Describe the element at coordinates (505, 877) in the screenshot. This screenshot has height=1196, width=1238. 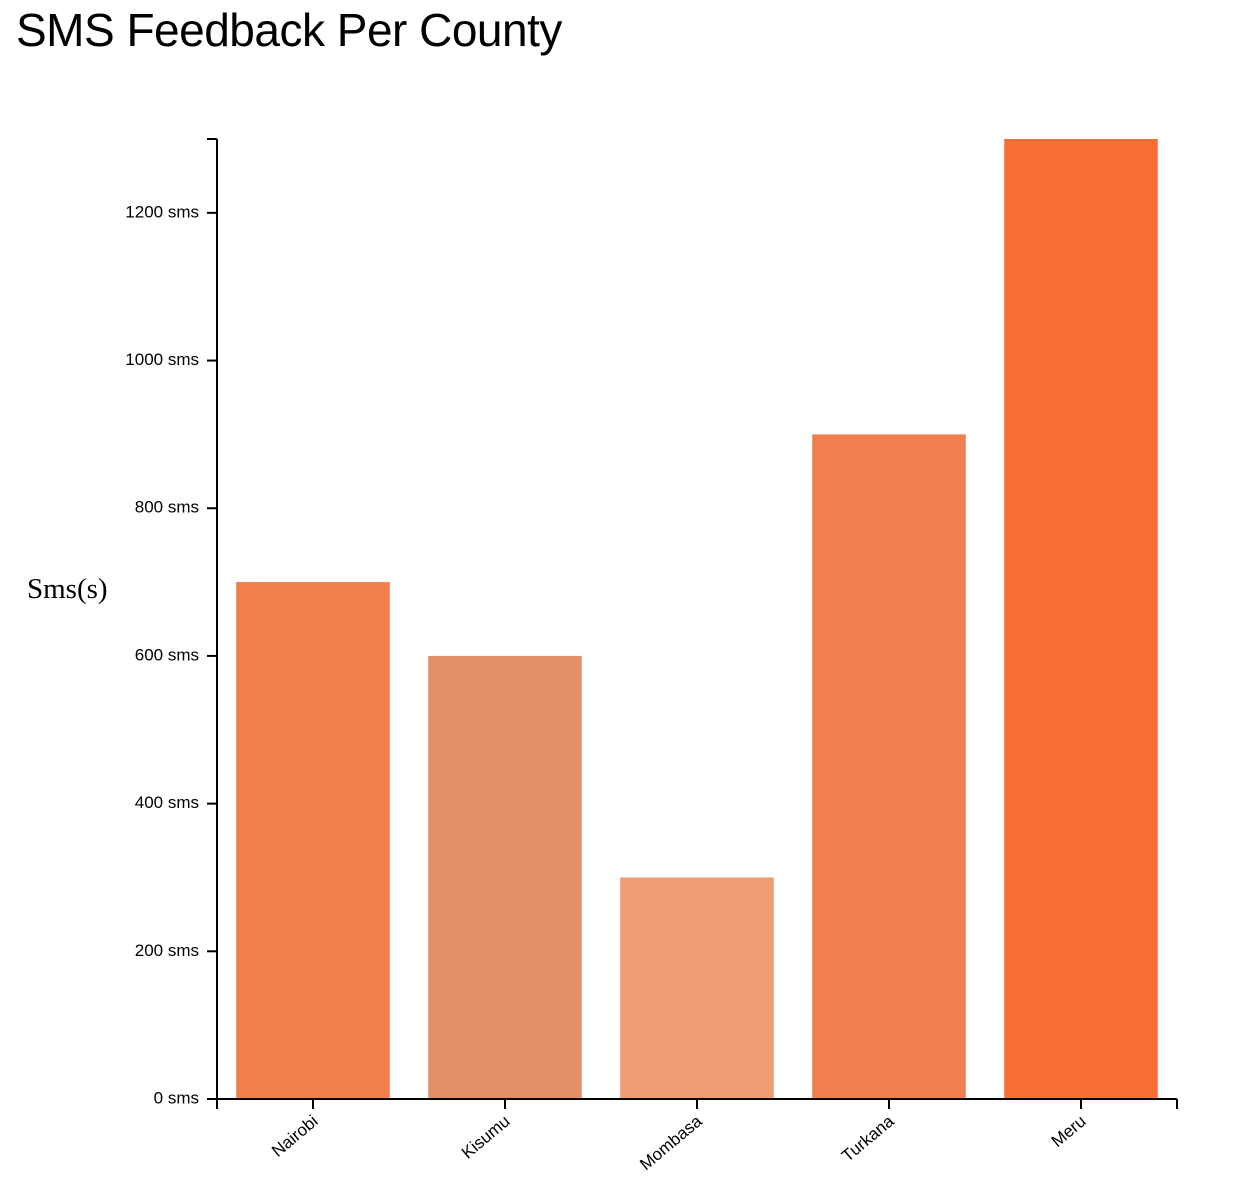
I see `bar-kisumu` at that location.